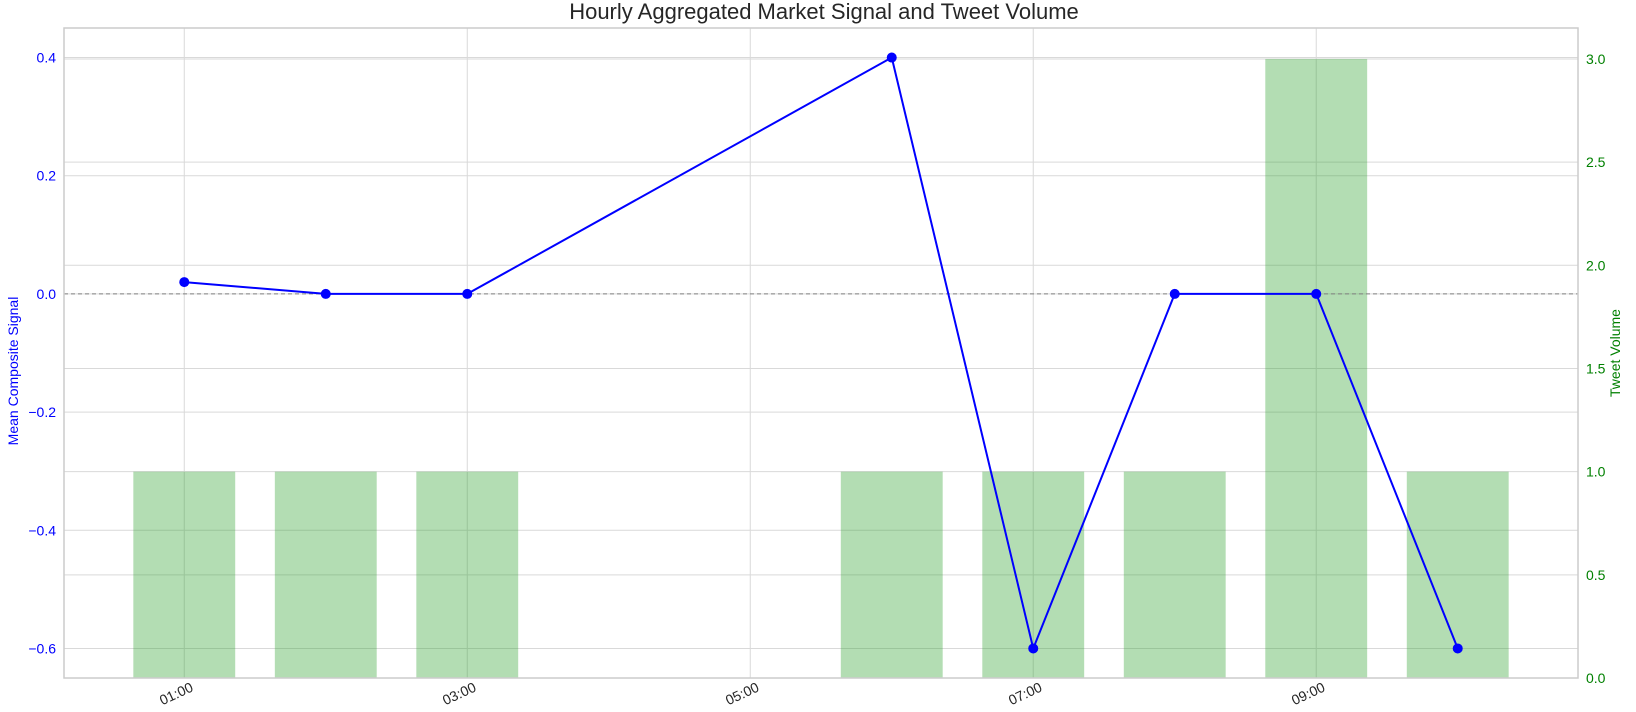  Describe the element at coordinates (42, 353) in the screenshot. I see `left-axis-ticks: 0.4 0.2 0.0 −0.2 −0.4 −0.6` at that location.